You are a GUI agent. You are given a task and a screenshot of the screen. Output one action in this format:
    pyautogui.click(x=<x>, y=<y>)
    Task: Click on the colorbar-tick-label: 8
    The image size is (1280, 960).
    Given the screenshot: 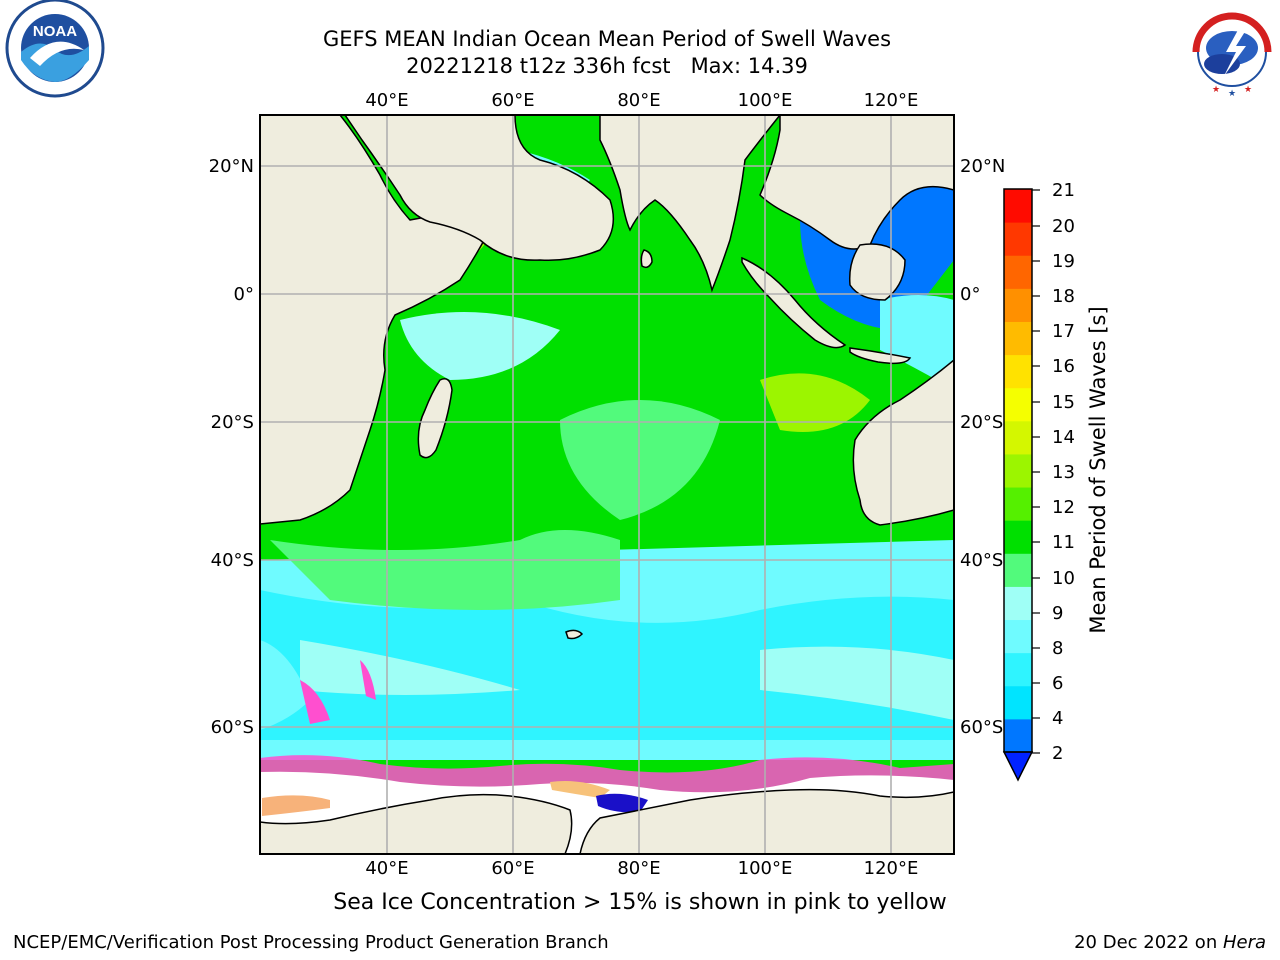 What is the action you would take?
    pyautogui.click(x=1057, y=648)
    